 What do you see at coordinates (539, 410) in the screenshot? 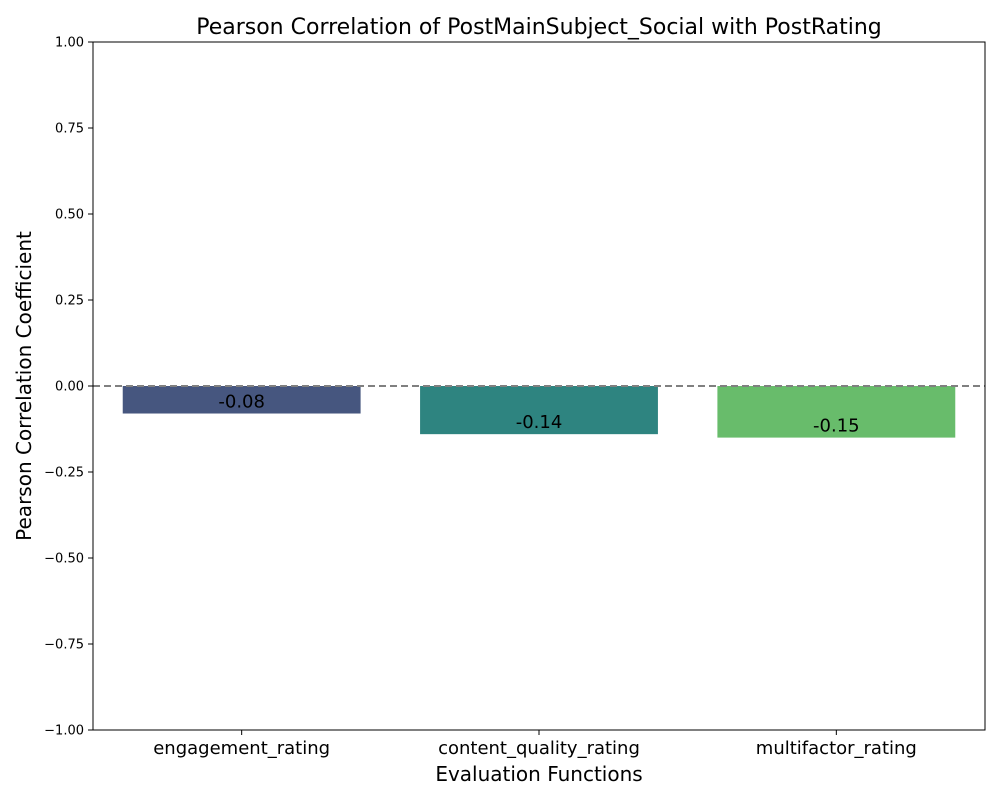
I see `bar-content_quality_rating` at bounding box center [539, 410].